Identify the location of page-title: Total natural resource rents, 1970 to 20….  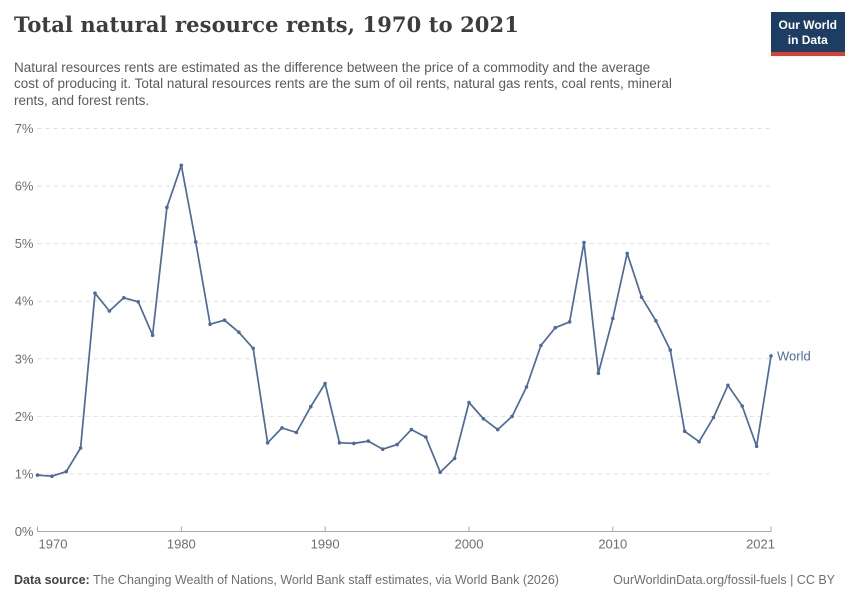
(266, 24).